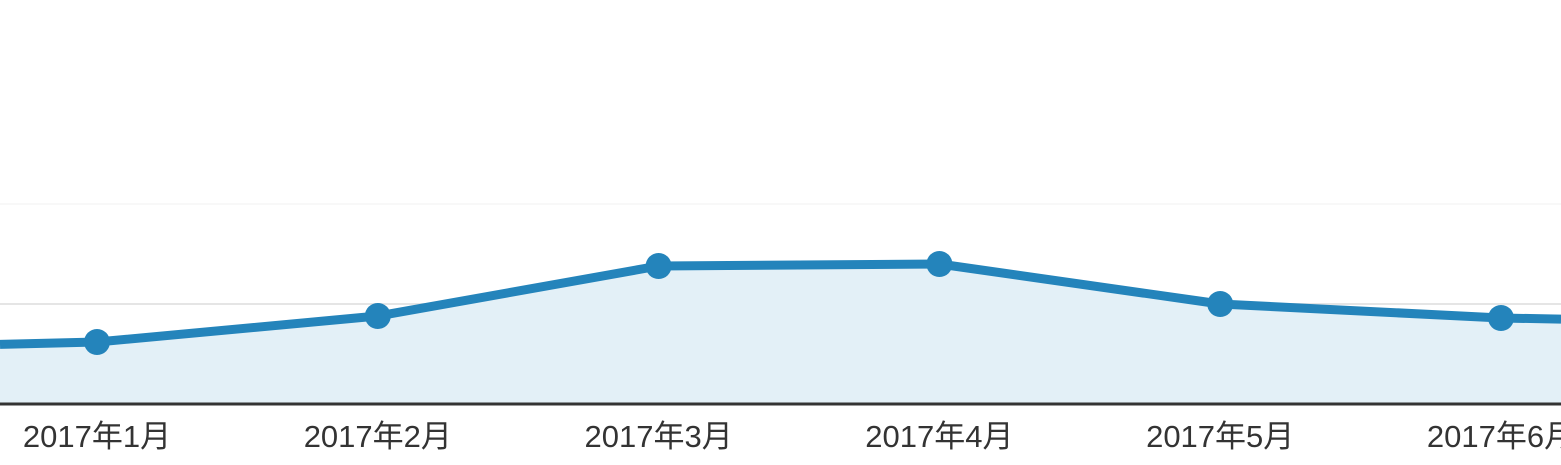  I want to click on x-tick-label-4: 2017年4月, so click(939, 436).